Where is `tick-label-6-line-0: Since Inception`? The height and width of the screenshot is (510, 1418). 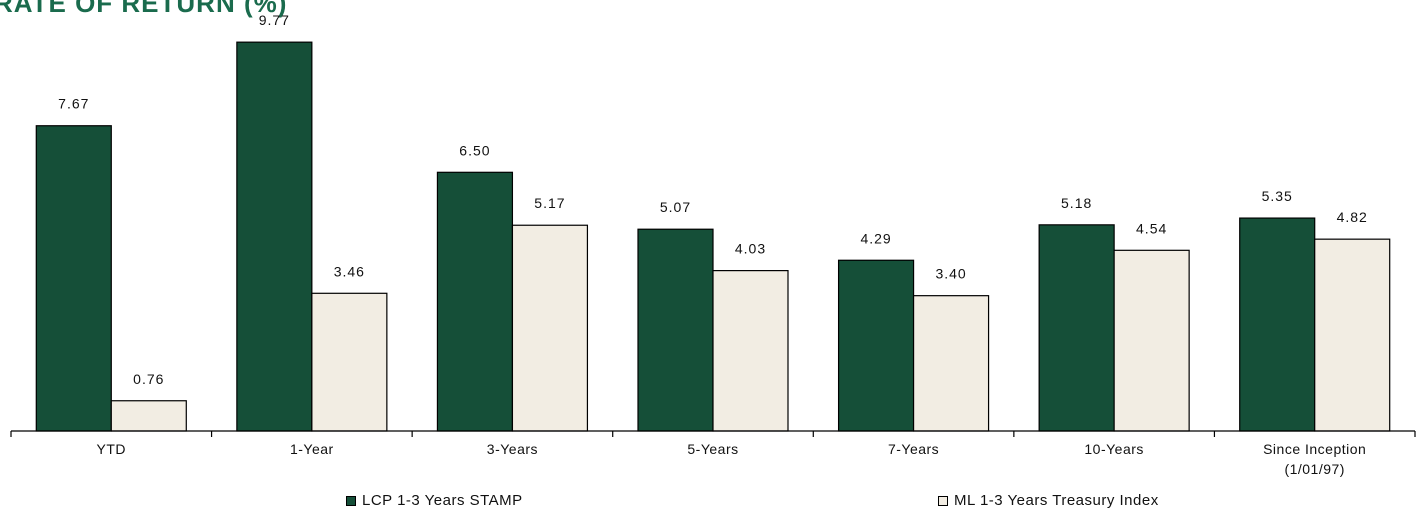 tick-label-6-line-0: Since Inception is located at coordinates (1314, 449).